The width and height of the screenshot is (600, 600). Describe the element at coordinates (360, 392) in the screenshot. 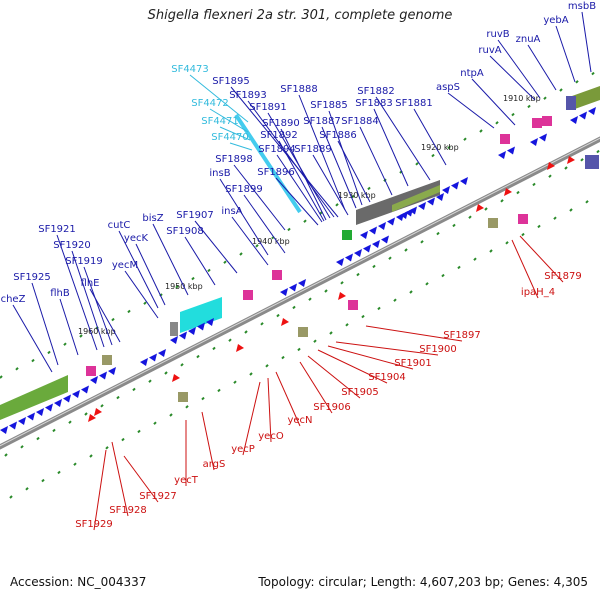

I see `gene-label-sf1905: SF1905` at that location.